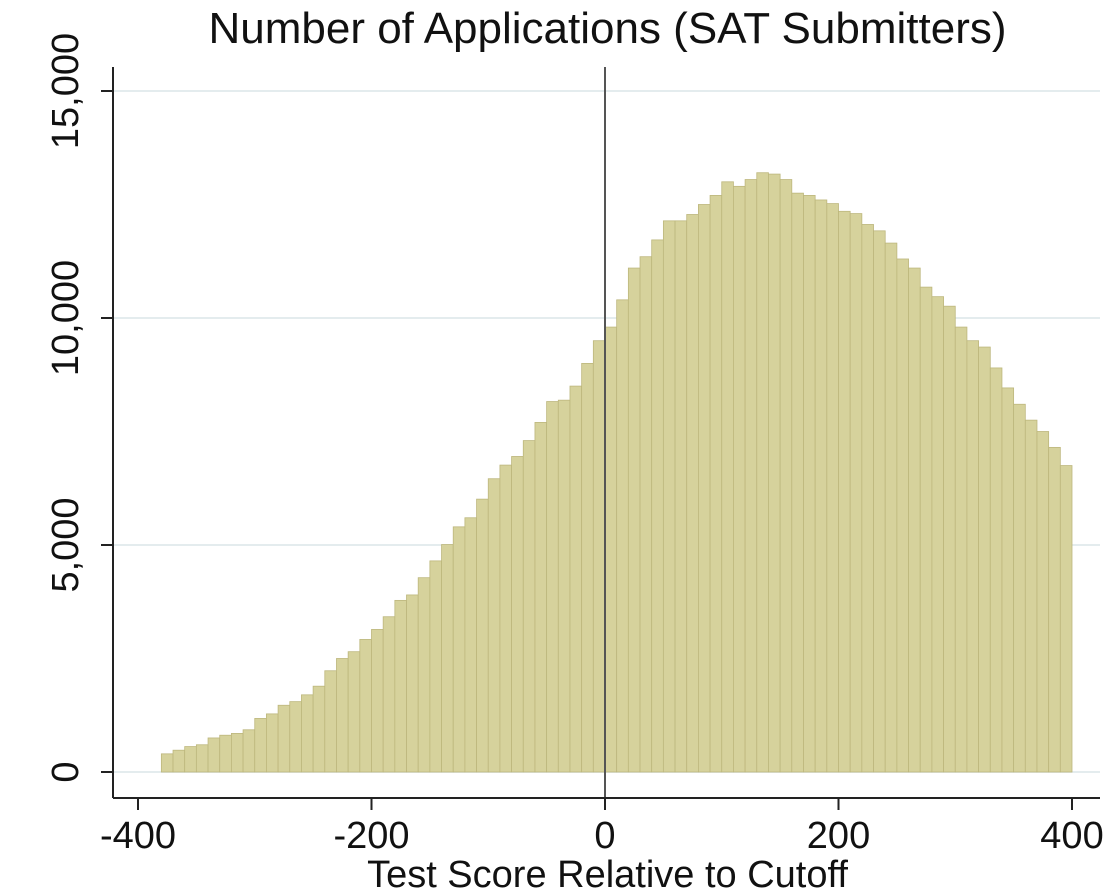 The height and width of the screenshot is (896, 1116). Describe the element at coordinates (66, 91) in the screenshot. I see `y-tick-label: 15,000` at that location.